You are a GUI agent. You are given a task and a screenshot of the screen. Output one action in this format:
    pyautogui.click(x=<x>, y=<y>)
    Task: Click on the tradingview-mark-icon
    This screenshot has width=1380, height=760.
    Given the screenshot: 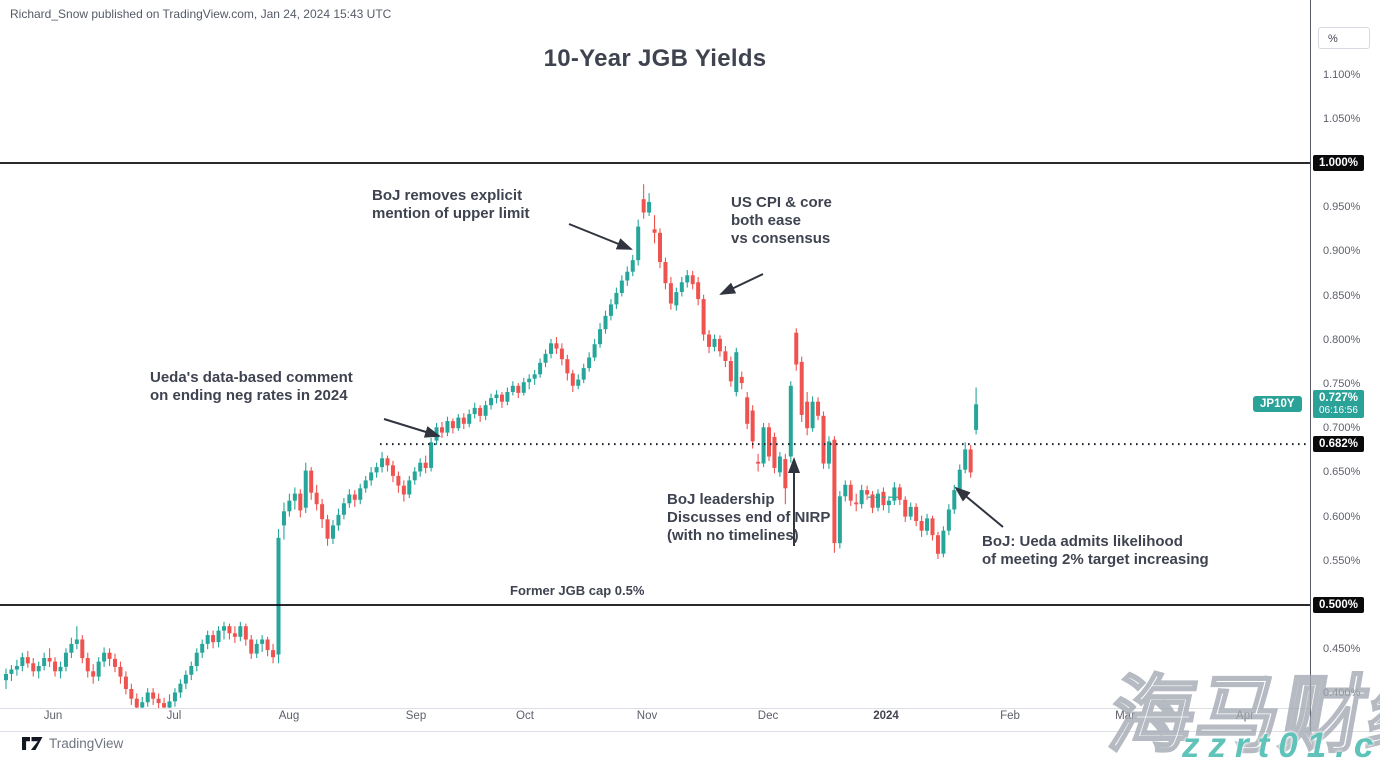 What is the action you would take?
    pyautogui.click(x=32, y=743)
    